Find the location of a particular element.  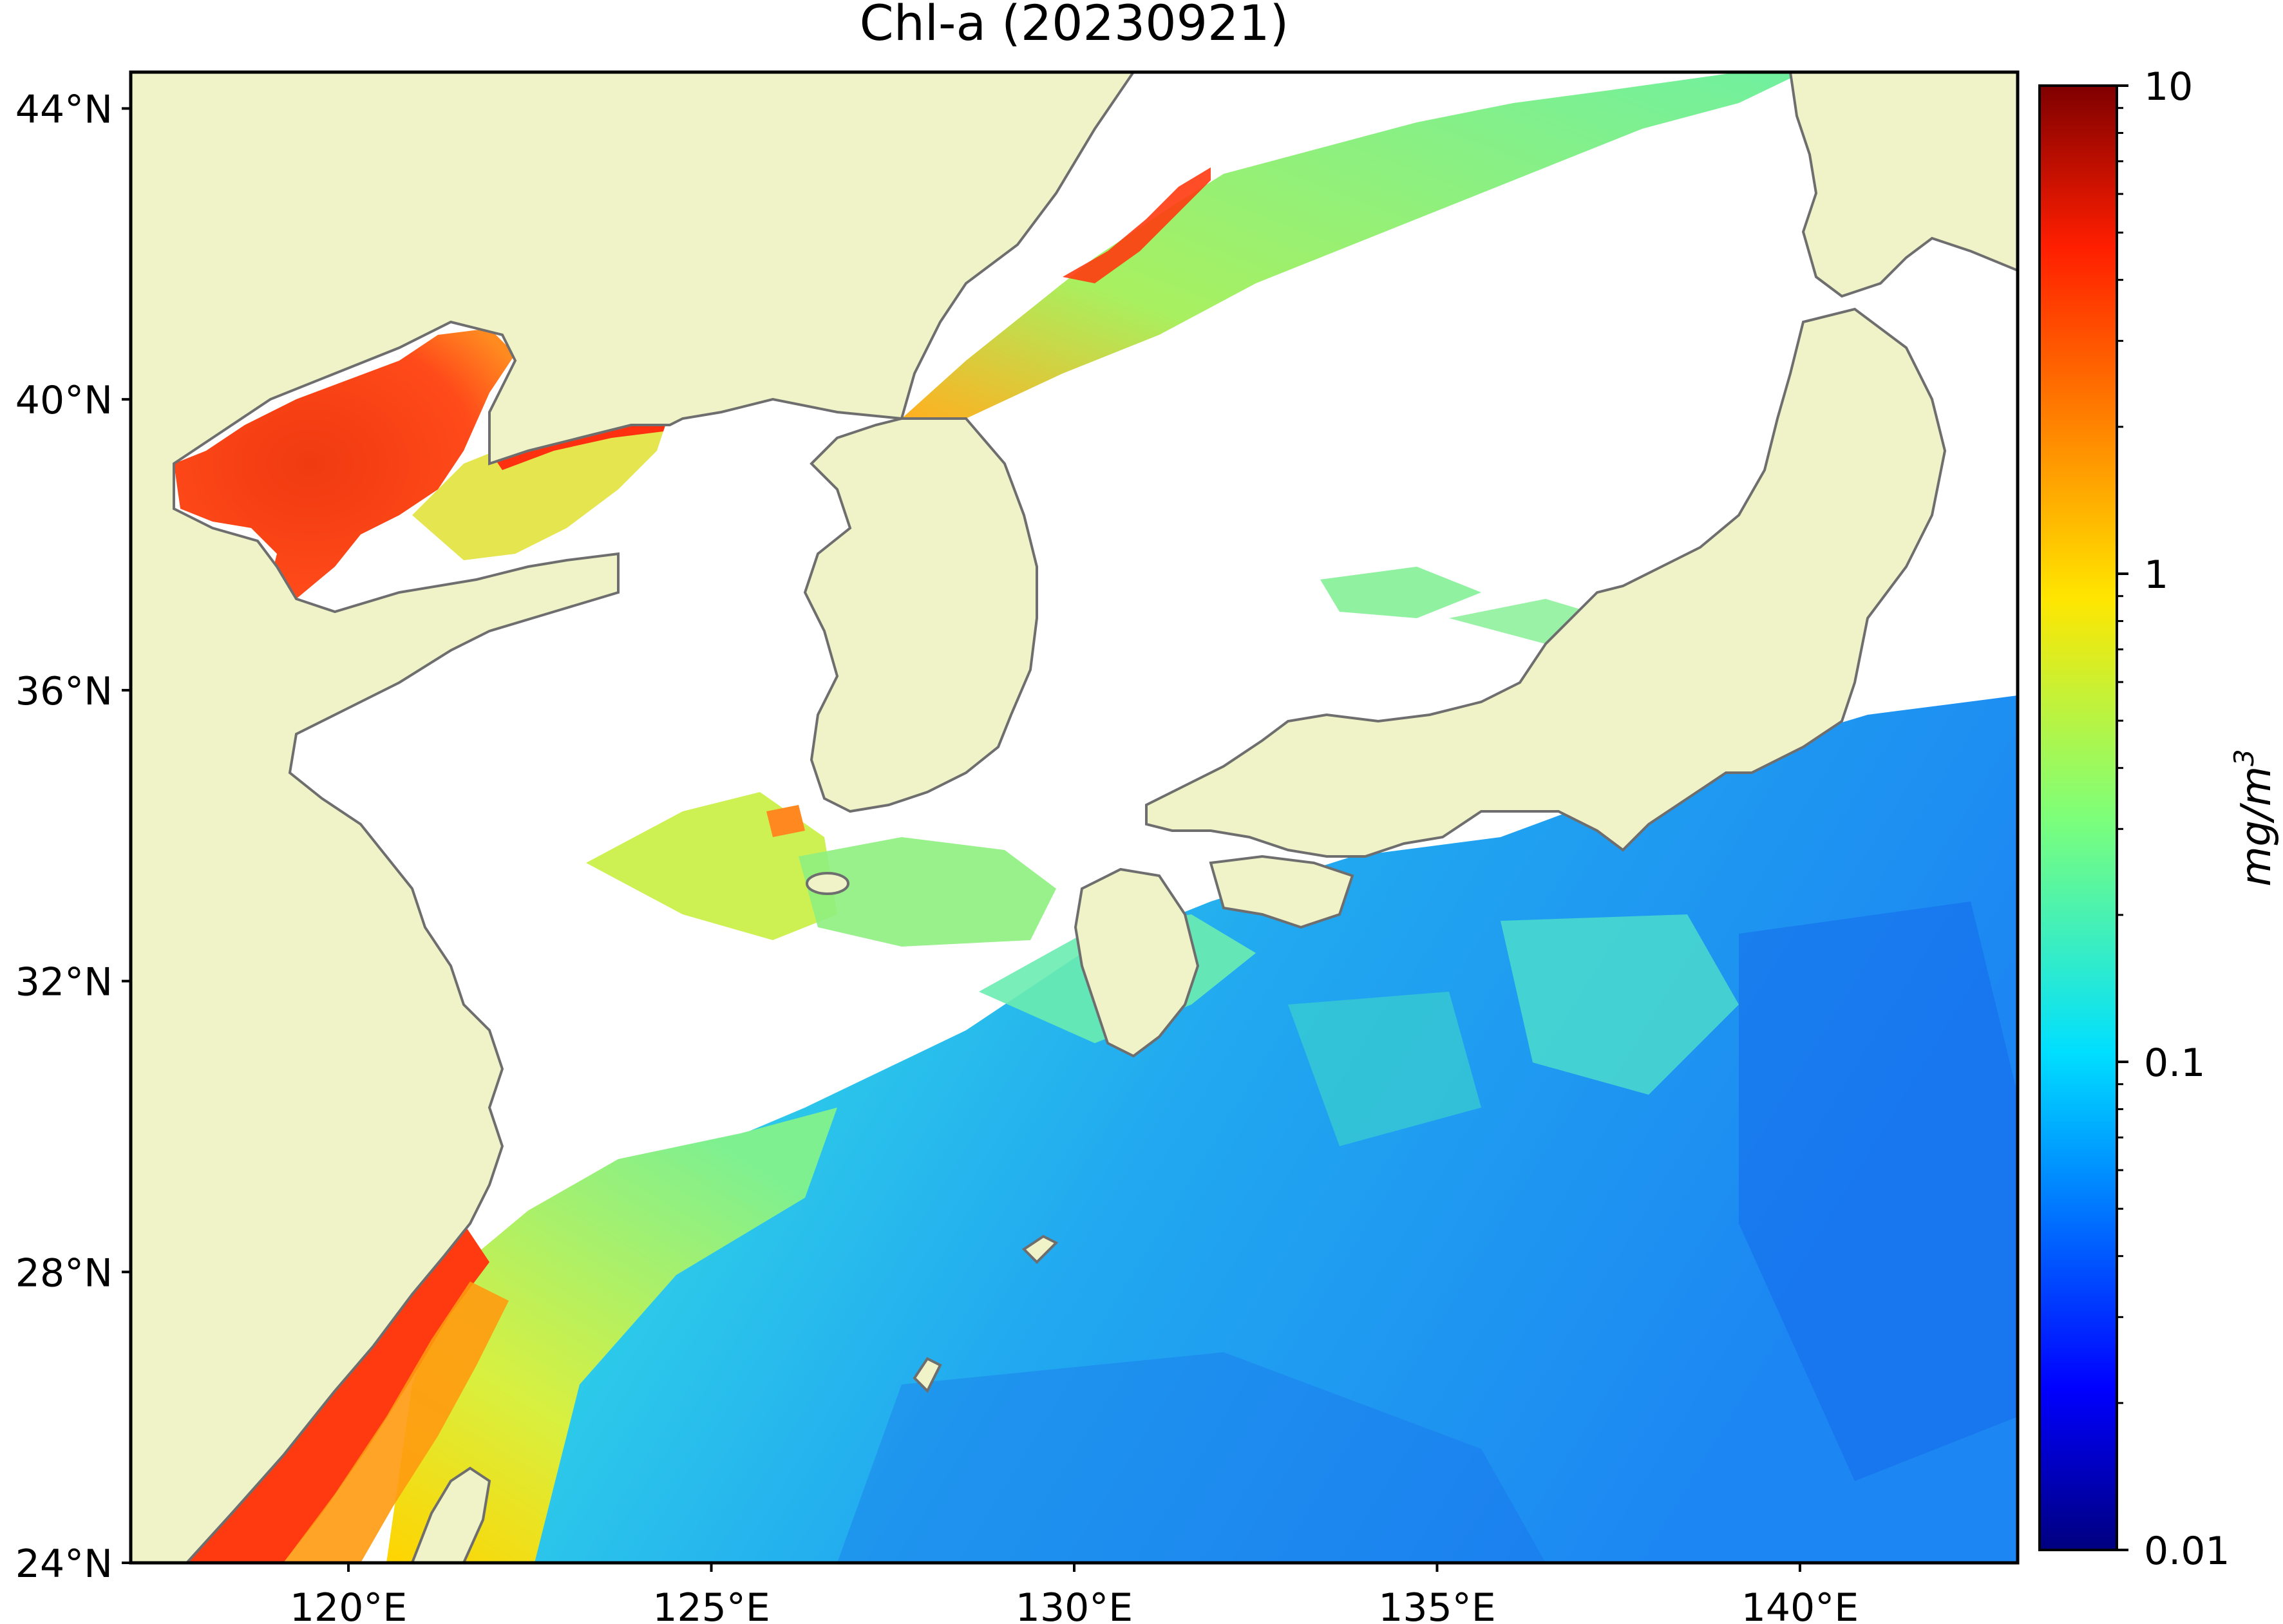

lat-tick-label: 24°N is located at coordinates (64, 1564).